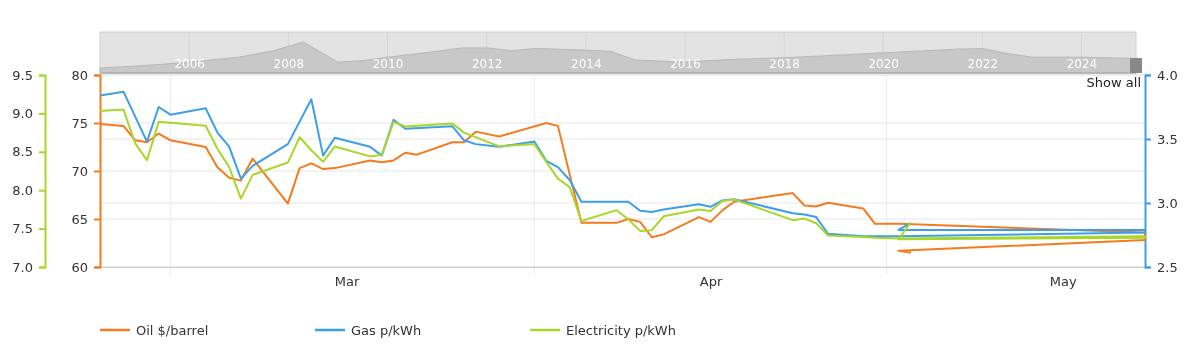  I want to click on x-tick-label: 2016, so click(685, 63).